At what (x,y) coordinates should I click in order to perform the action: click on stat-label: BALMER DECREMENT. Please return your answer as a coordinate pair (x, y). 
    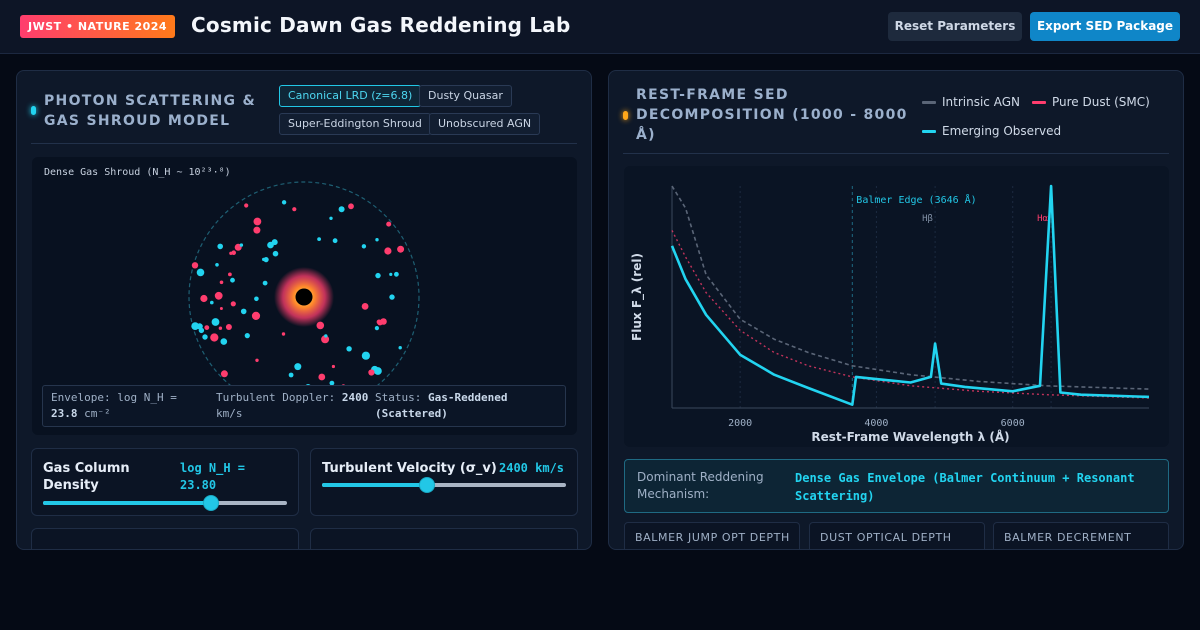
    Looking at the image, I should click on (1068, 537).